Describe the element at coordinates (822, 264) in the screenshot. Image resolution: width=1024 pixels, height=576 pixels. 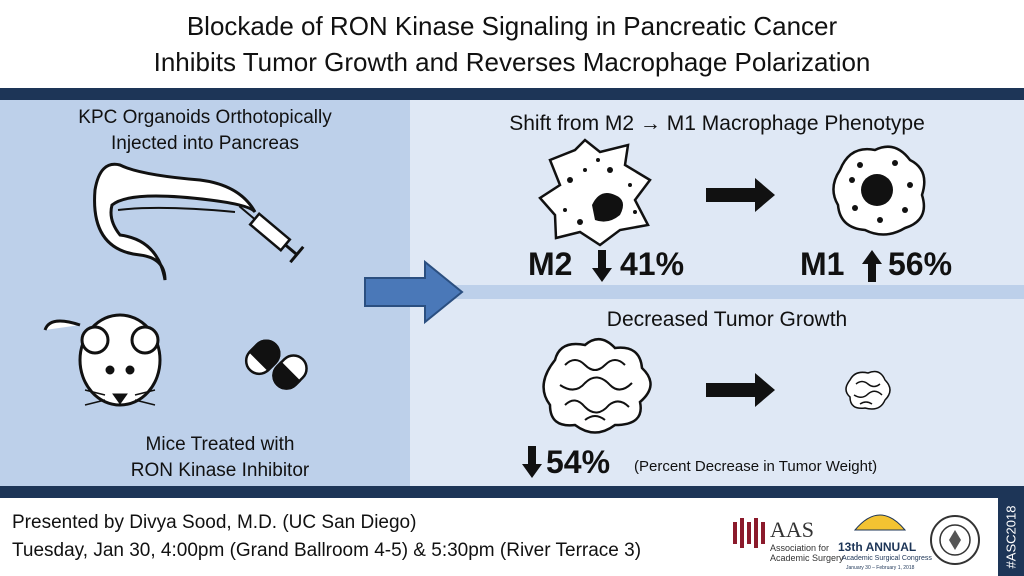
I see `m1-label: M1` at that location.